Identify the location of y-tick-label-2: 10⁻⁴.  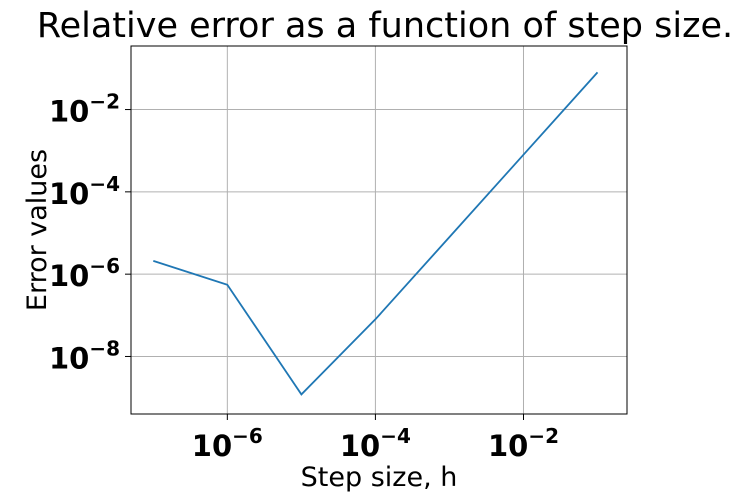
(84, 191).